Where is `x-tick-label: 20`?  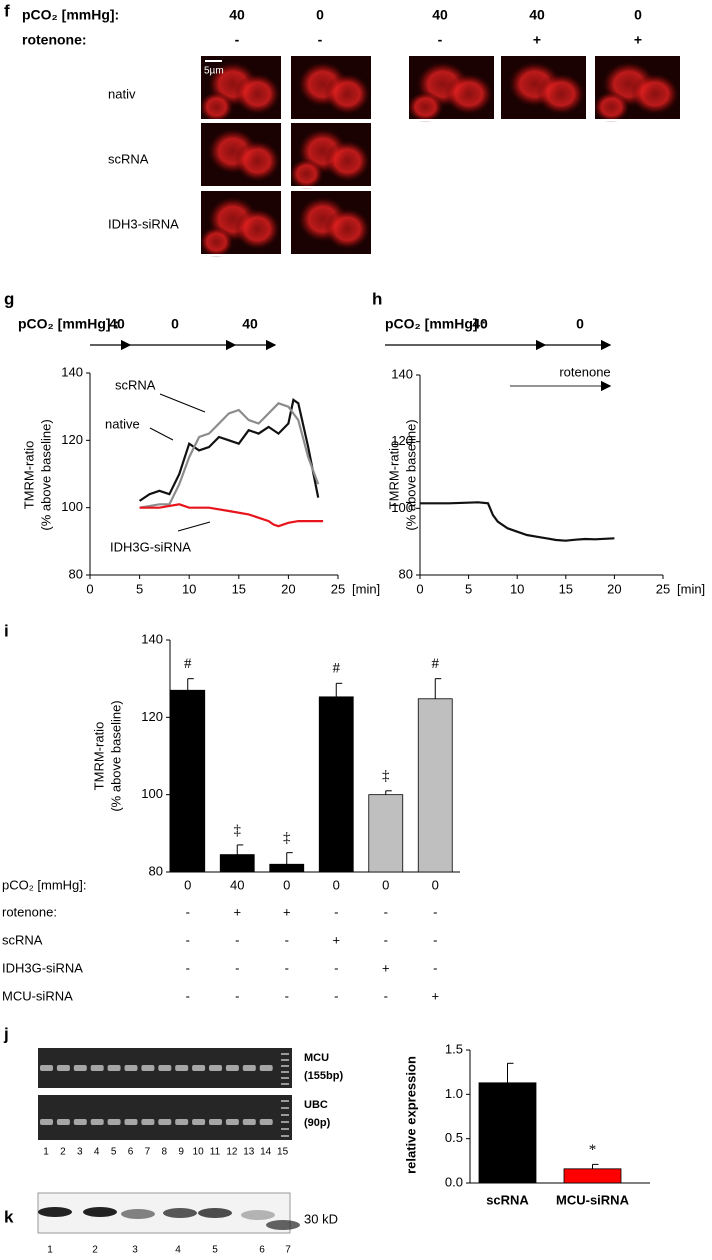 x-tick-label: 20 is located at coordinates (288, 588).